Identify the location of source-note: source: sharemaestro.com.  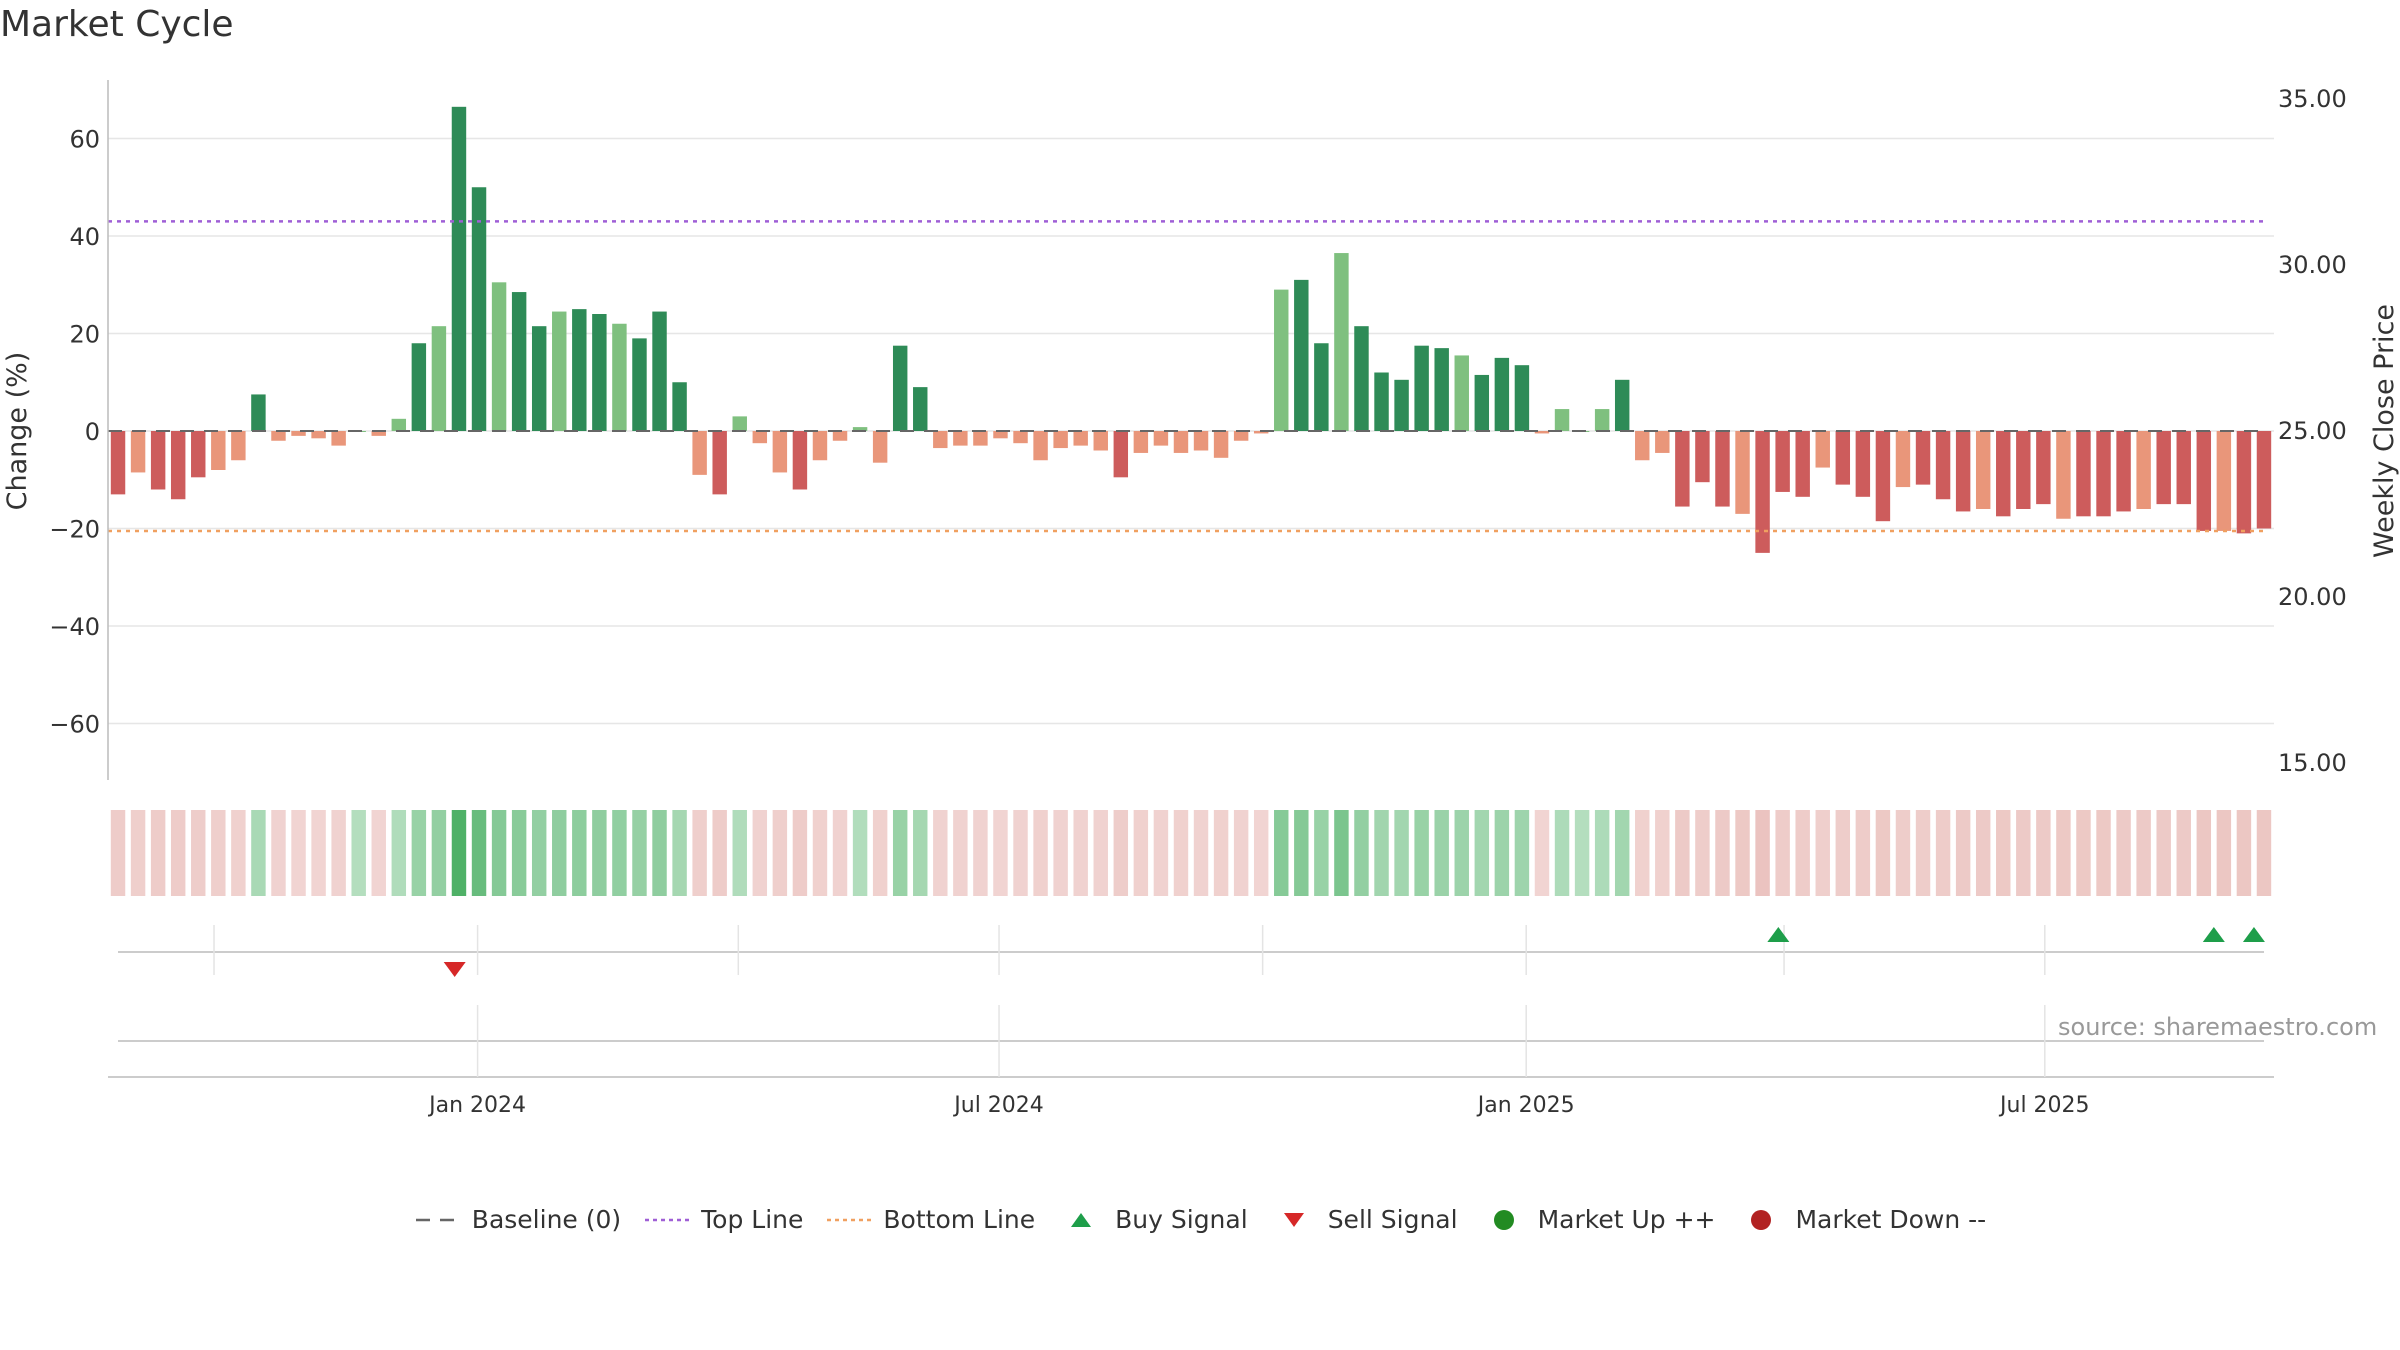
(2218, 1027).